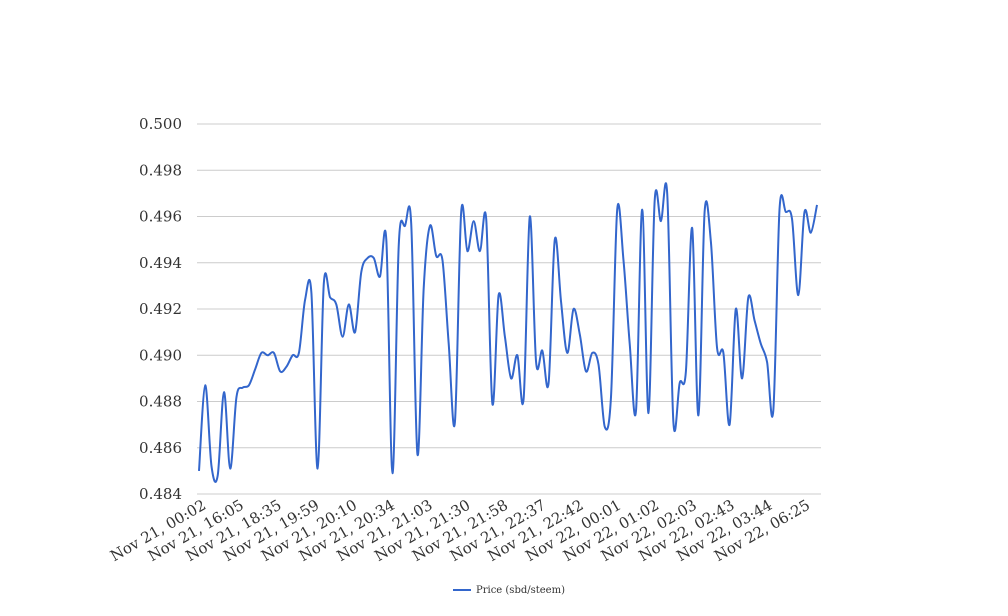 This screenshot has width=1008, height=616. I want to click on y-tick-label: 0.492, so click(160, 309).